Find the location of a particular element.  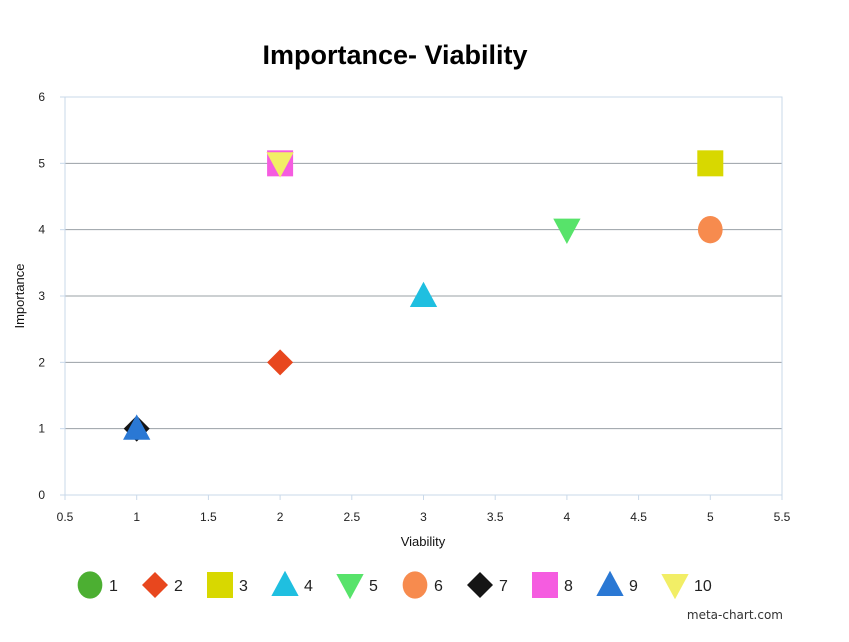

y-tick-label: 1 is located at coordinates (41, 429).